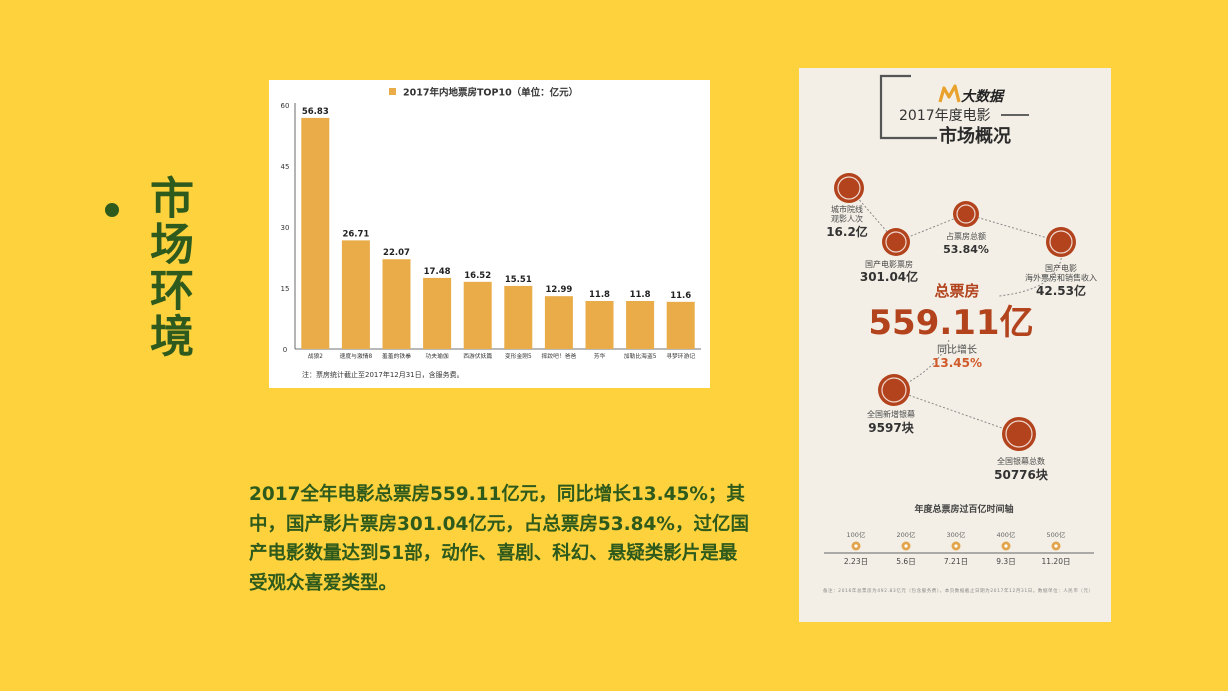 This screenshot has height=691, width=1228. Describe the element at coordinates (891, 414) in the screenshot. I see `screen-label: 全国新增银幕` at that location.